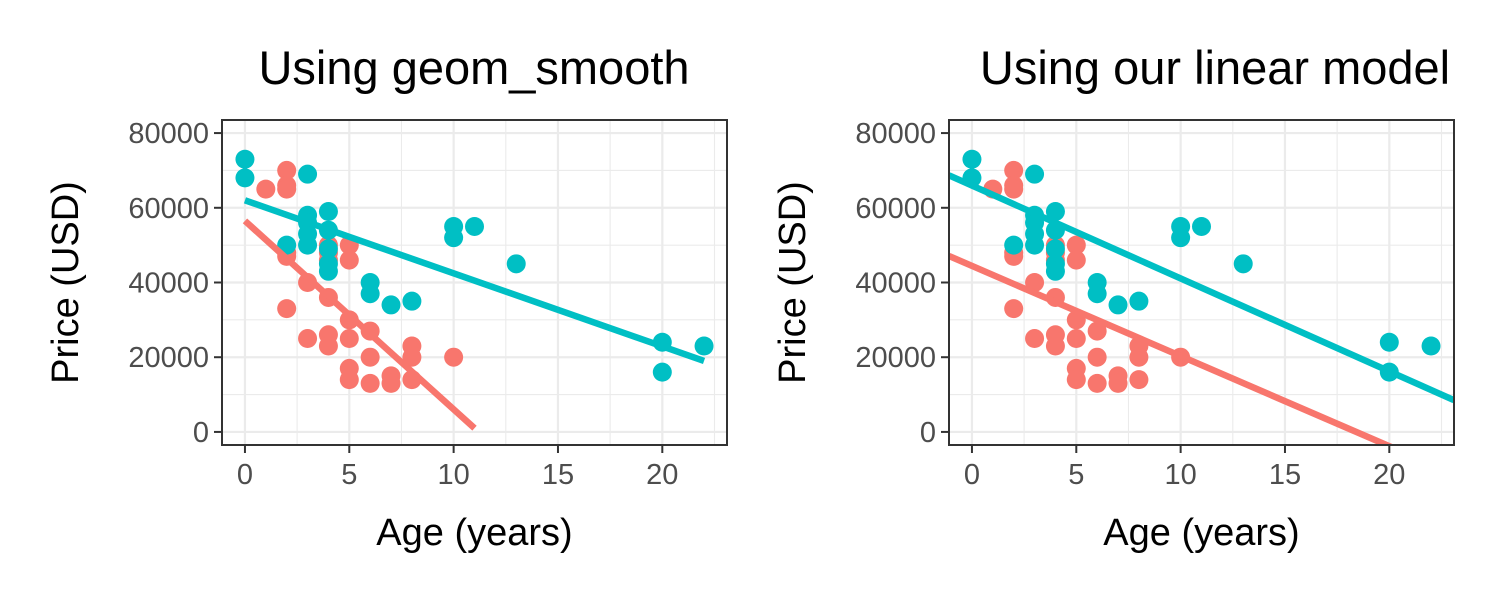 The image size is (1500, 600). Describe the element at coordinates (1215, 67) in the screenshot. I see `chart-title: Using our linear model` at that location.